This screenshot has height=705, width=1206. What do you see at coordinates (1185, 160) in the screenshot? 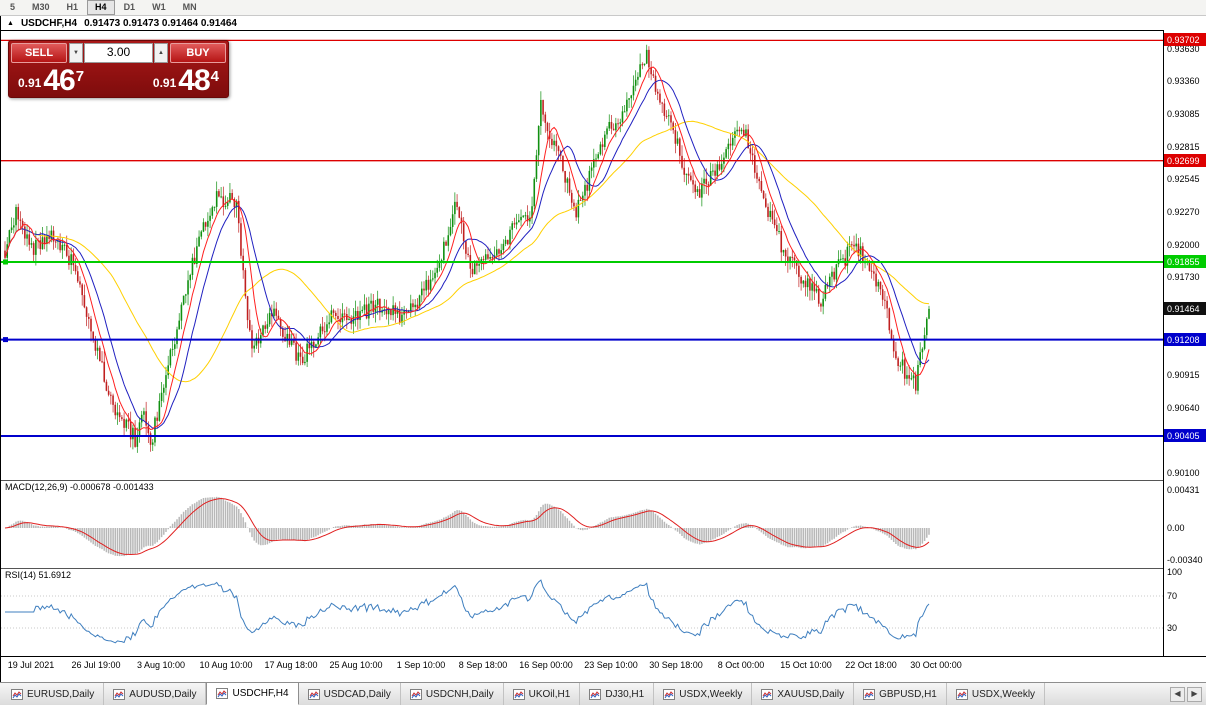
I see `price-level-label-0.92699: 0.92699` at bounding box center [1185, 160].